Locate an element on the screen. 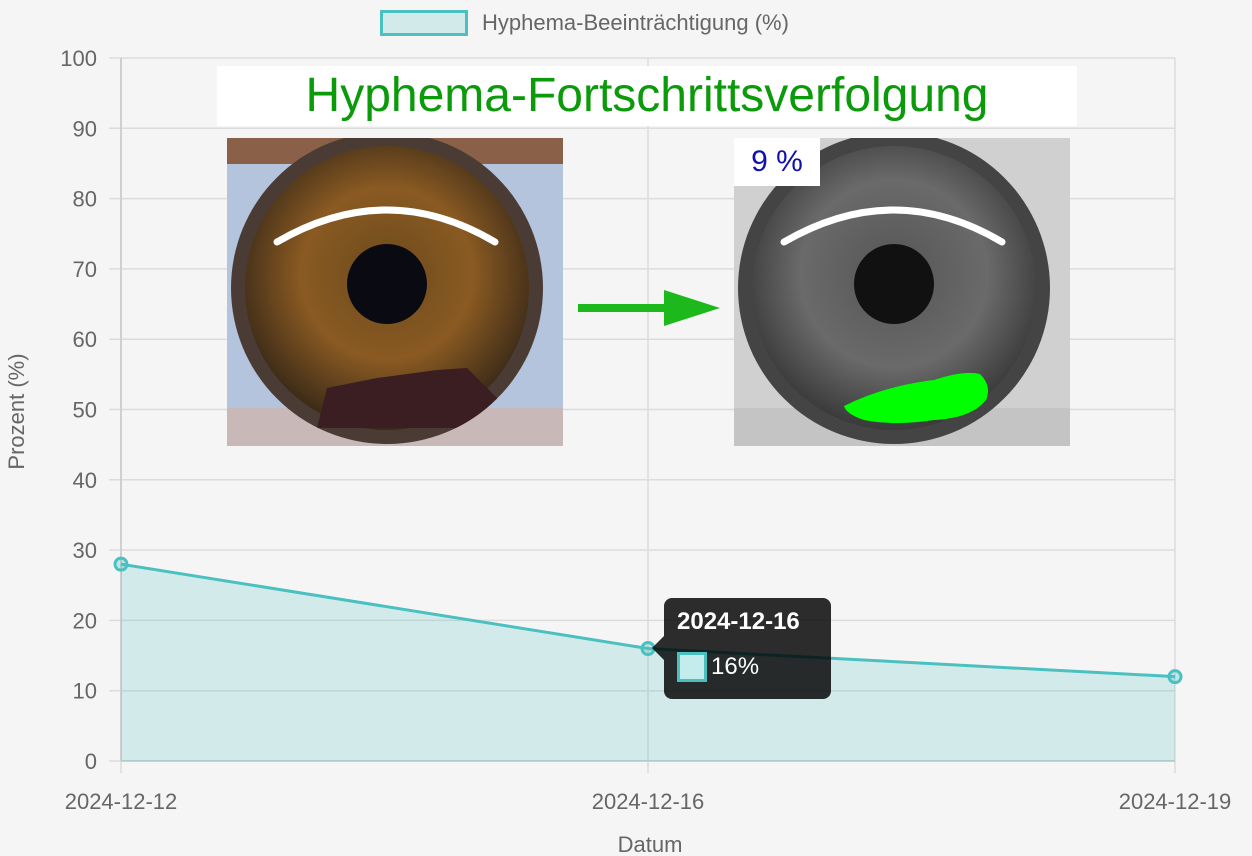  result-percent-badge: 9 % is located at coordinates (777, 162).